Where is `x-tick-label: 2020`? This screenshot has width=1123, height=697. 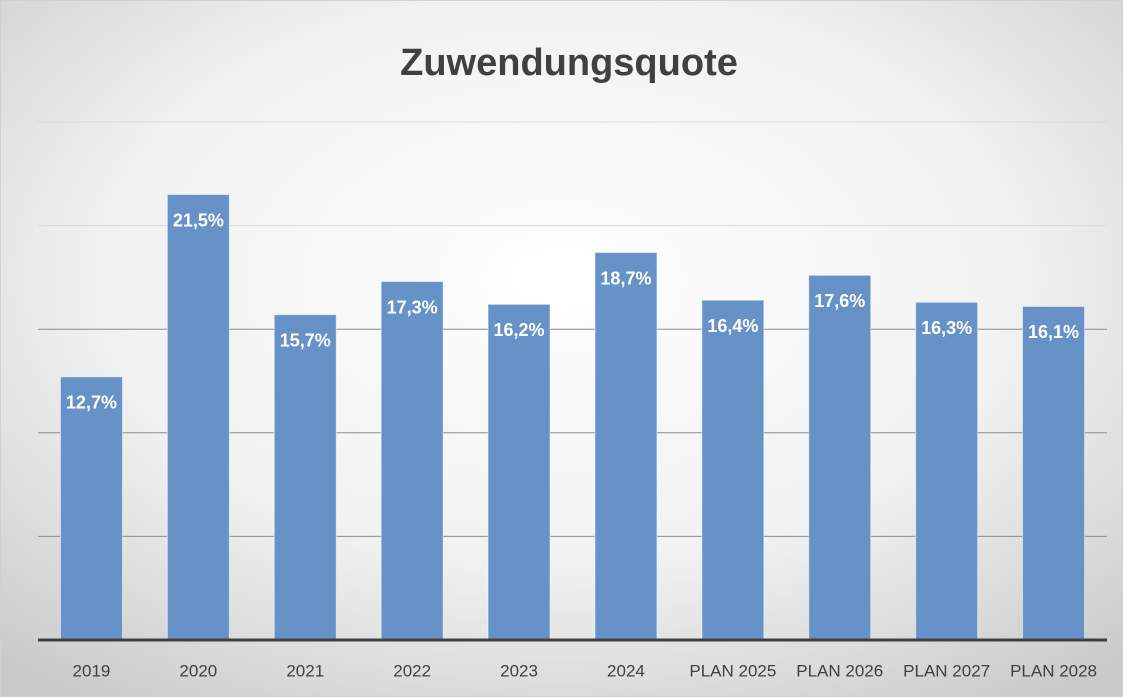
x-tick-label: 2020 is located at coordinates (198, 670).